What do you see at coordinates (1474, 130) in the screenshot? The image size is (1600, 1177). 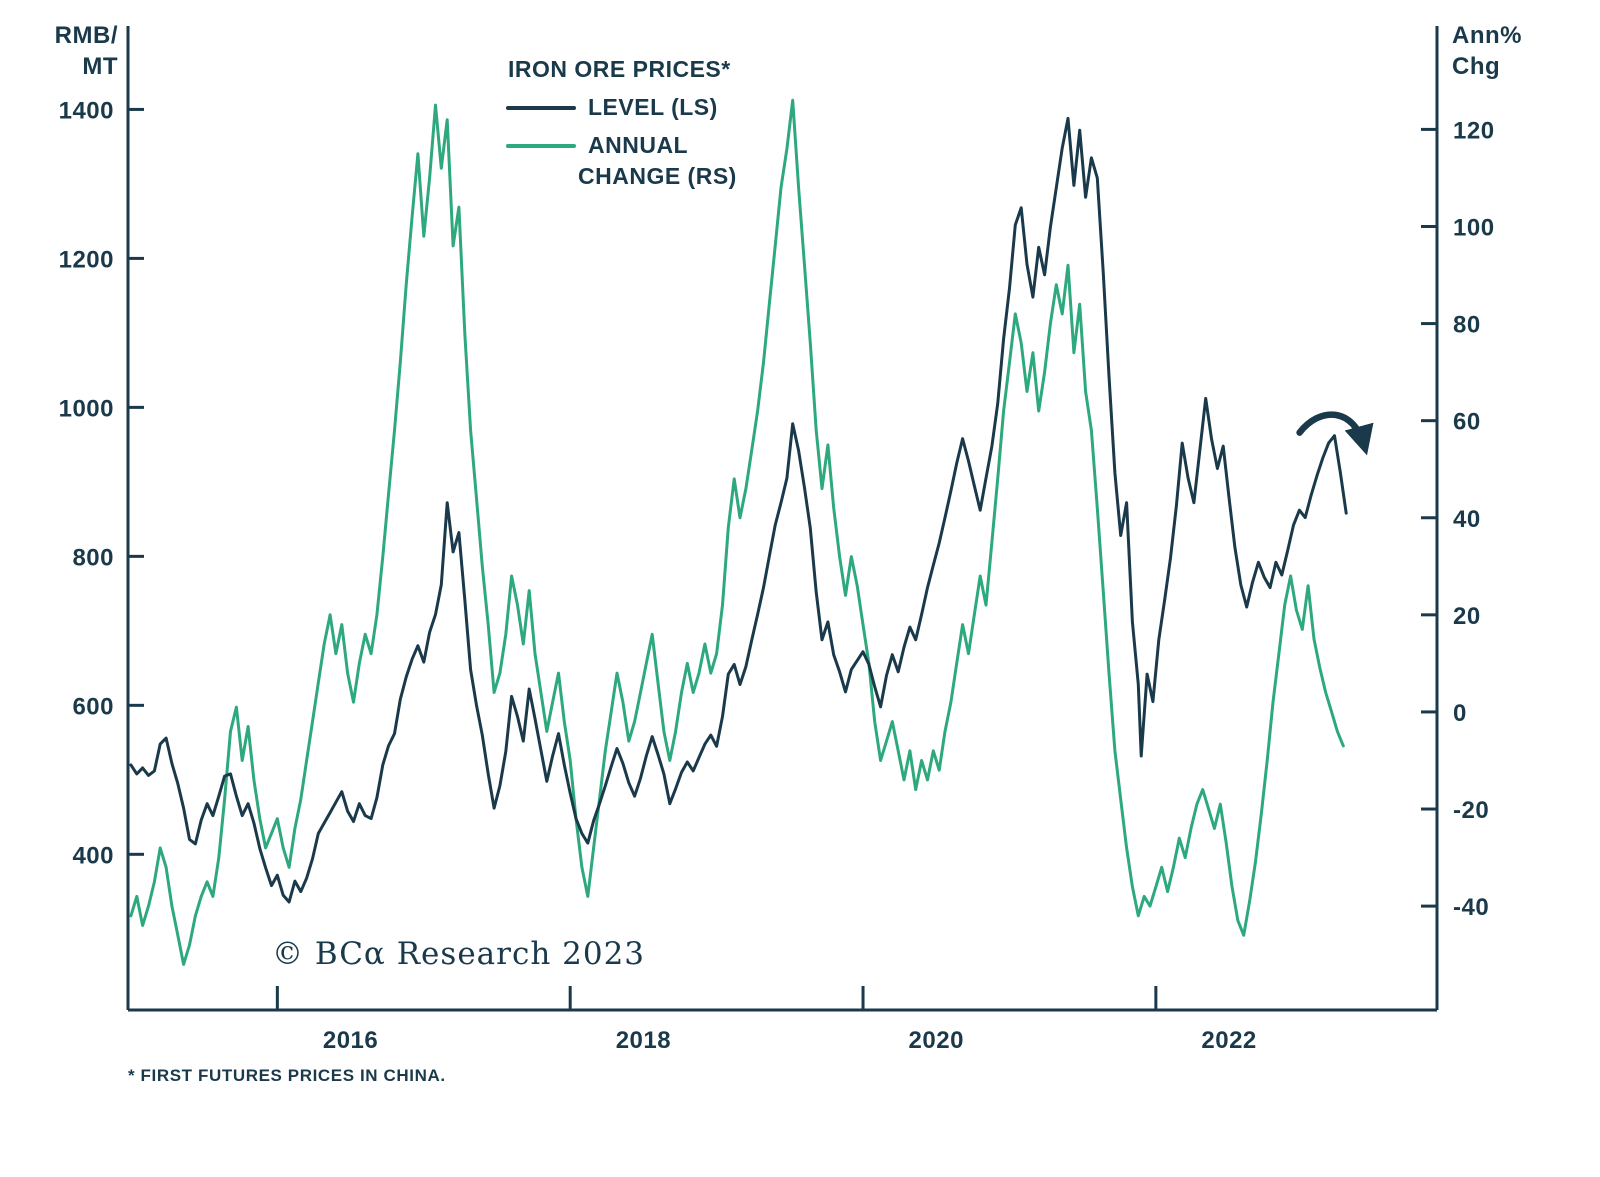 I see `svg-text: 120` at bounding box center [1474, 130].